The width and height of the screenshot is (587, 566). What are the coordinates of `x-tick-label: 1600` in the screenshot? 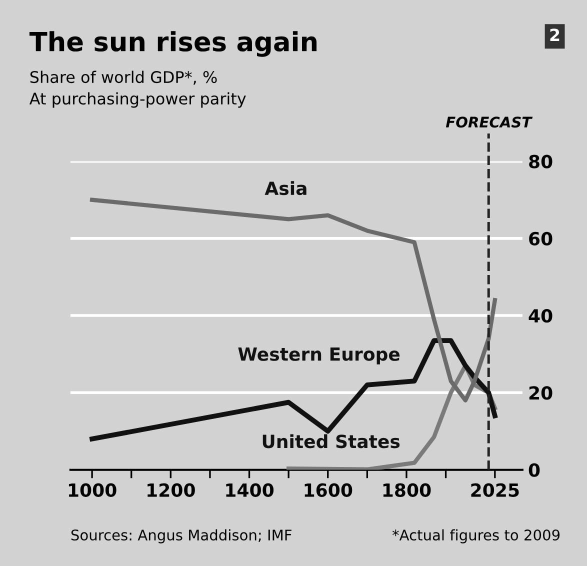 It's located at (328, 490).